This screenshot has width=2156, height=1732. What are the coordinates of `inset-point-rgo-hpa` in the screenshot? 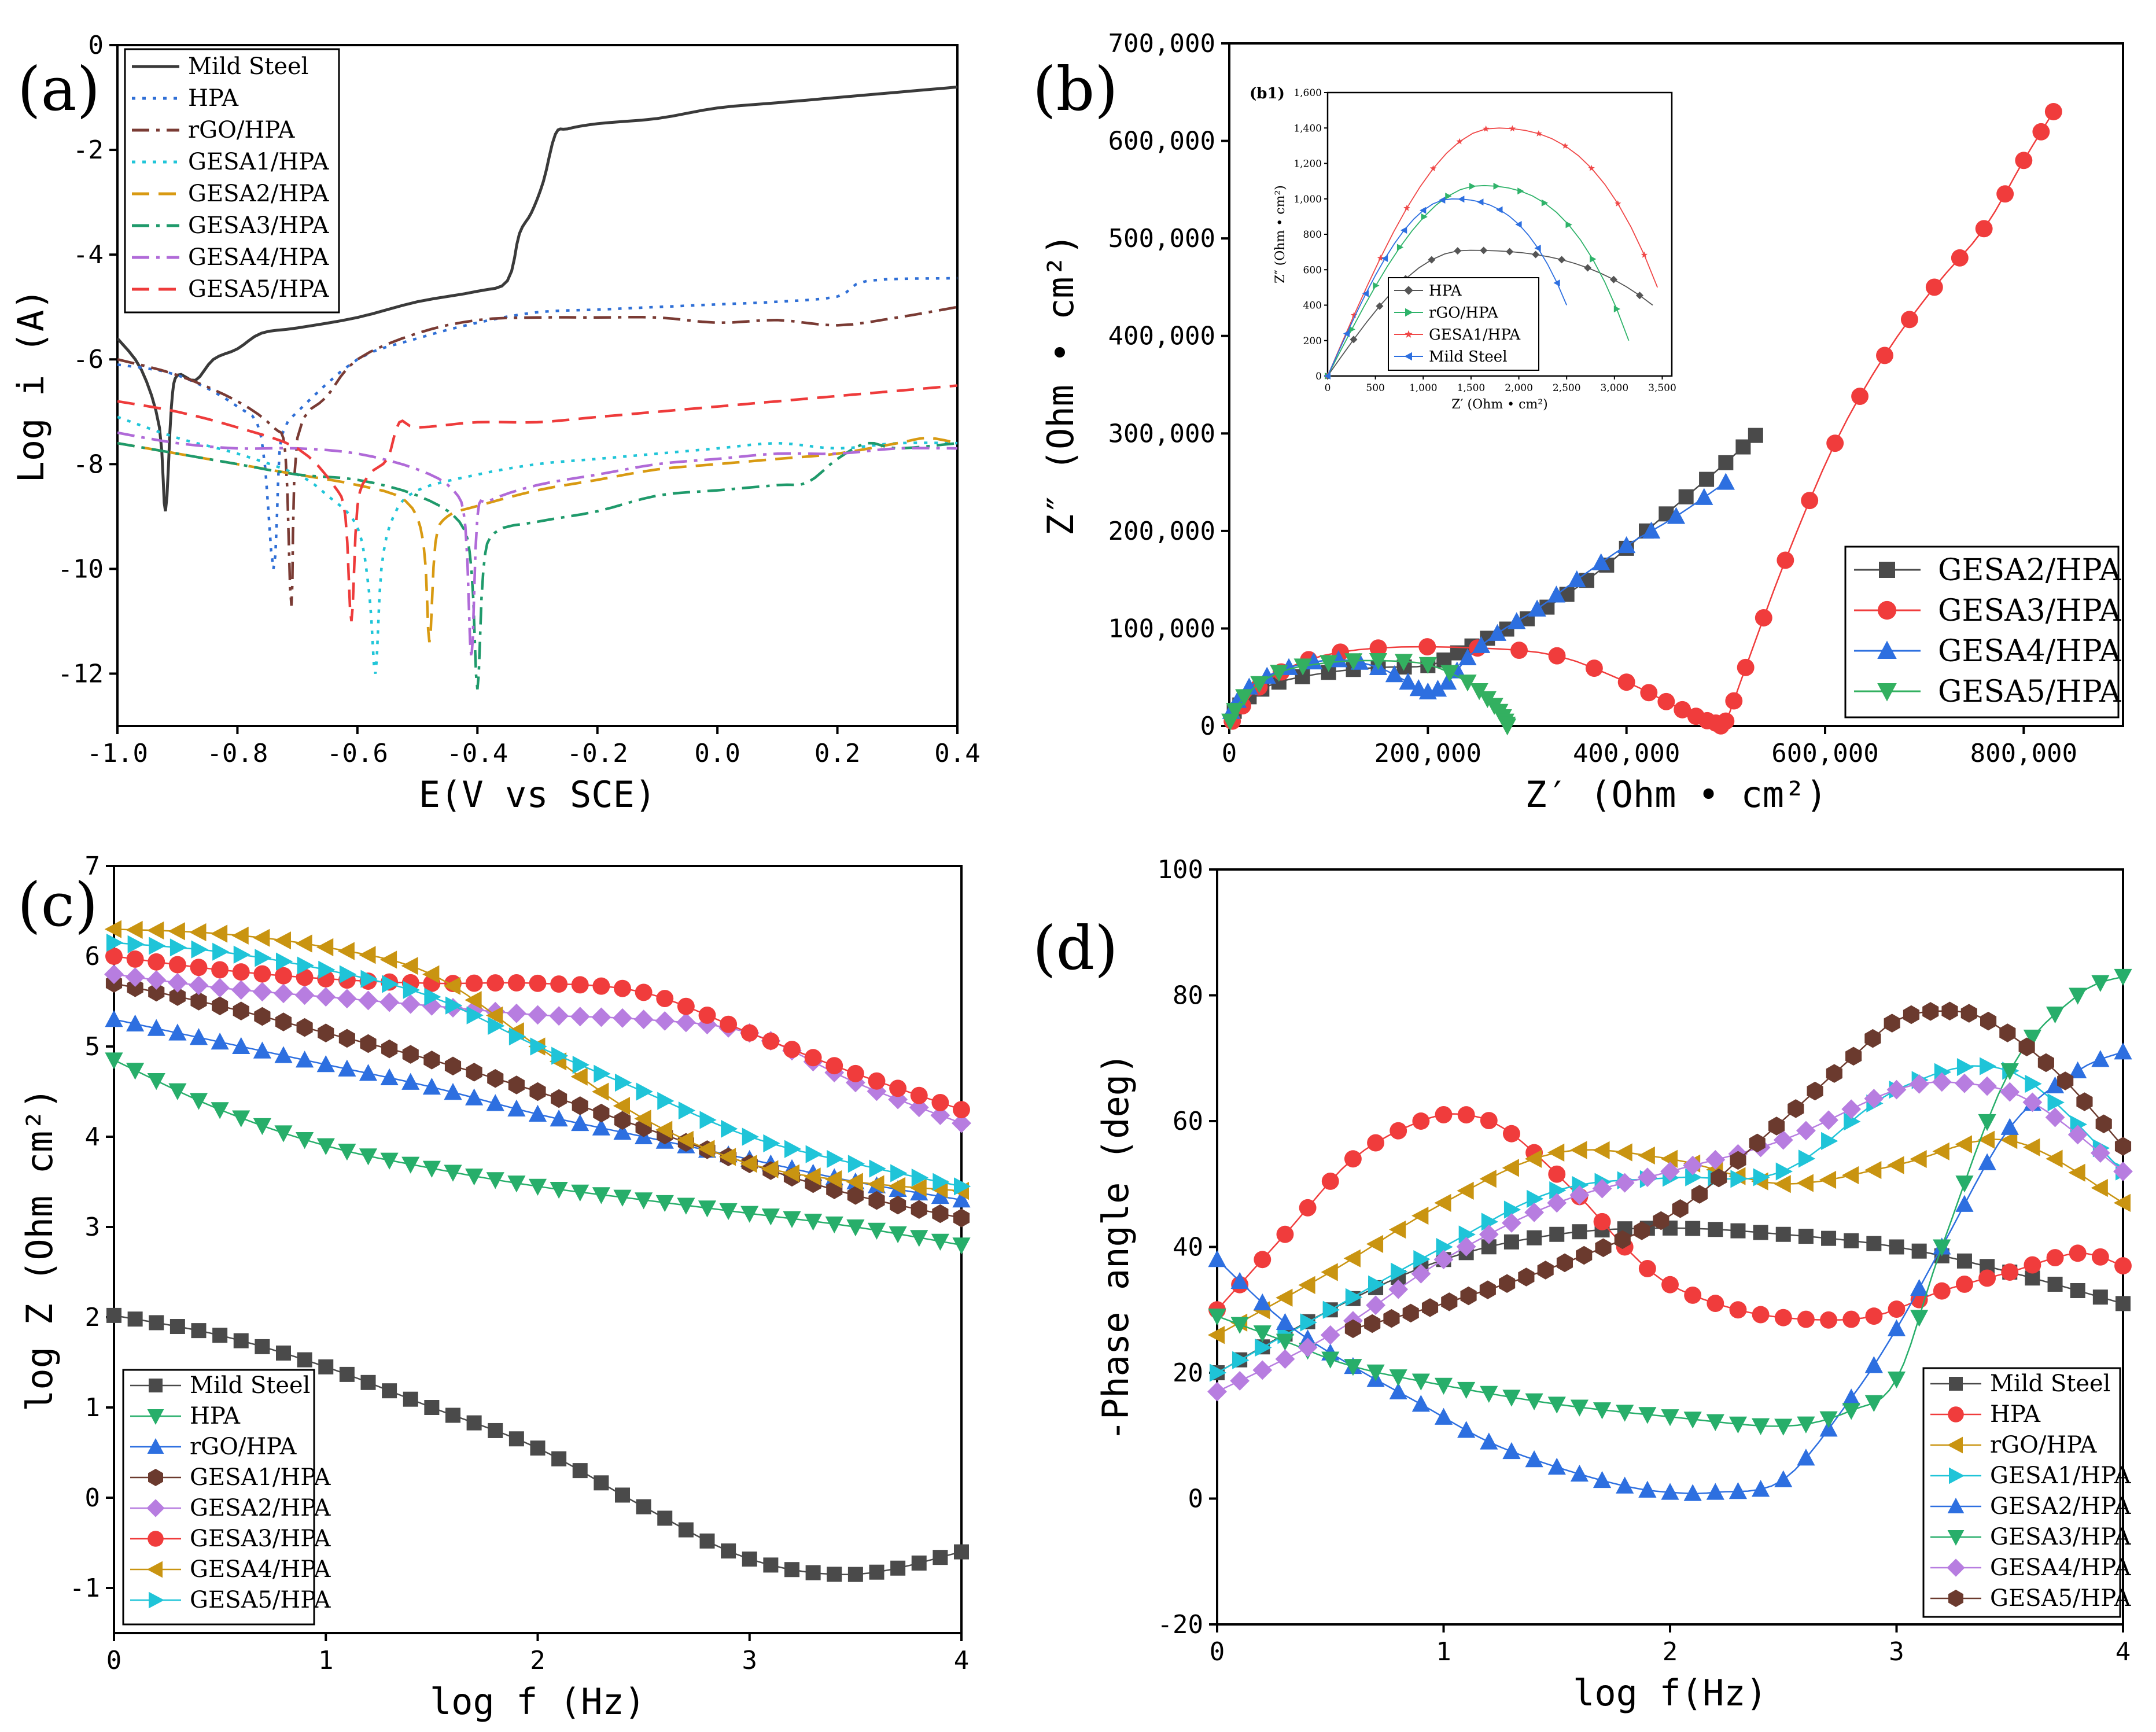 It's located at (1424, 216).